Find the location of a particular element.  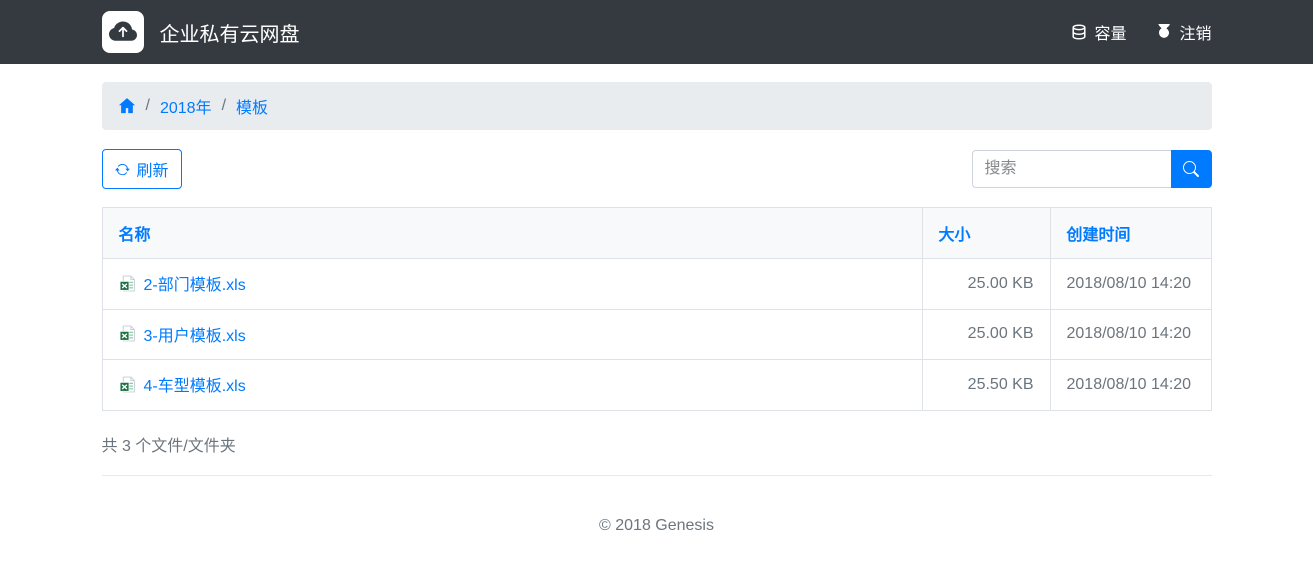

table-header-row: 名称 大小 创建时间 is located at coordinates (656, 233).